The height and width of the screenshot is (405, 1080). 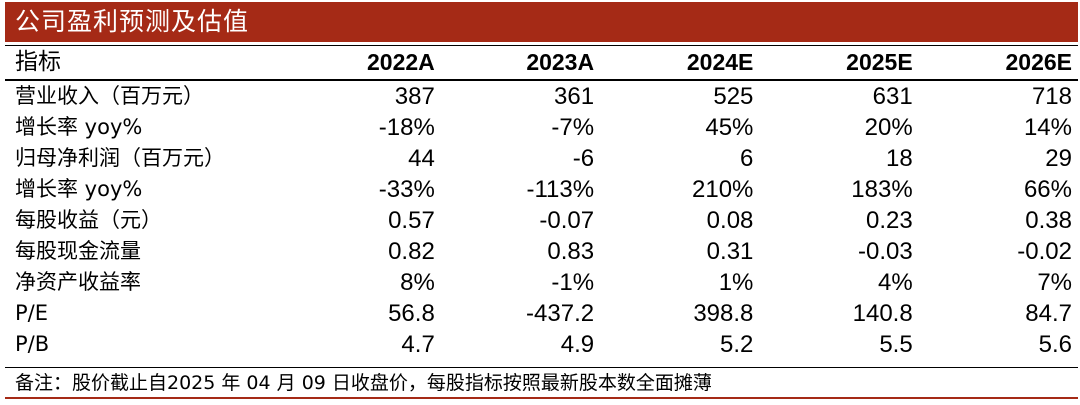 What do you see at coordinates (401, 62) in the screenshot?
I see `column-header-0: 2022A` at bounding box center [401, 62].